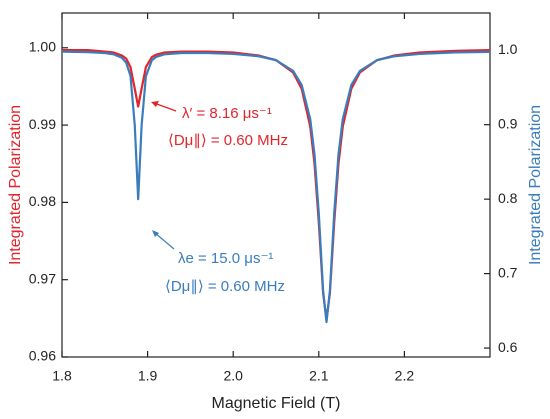  I want to click on y-tick-label: 0.98, so click(42, 201).